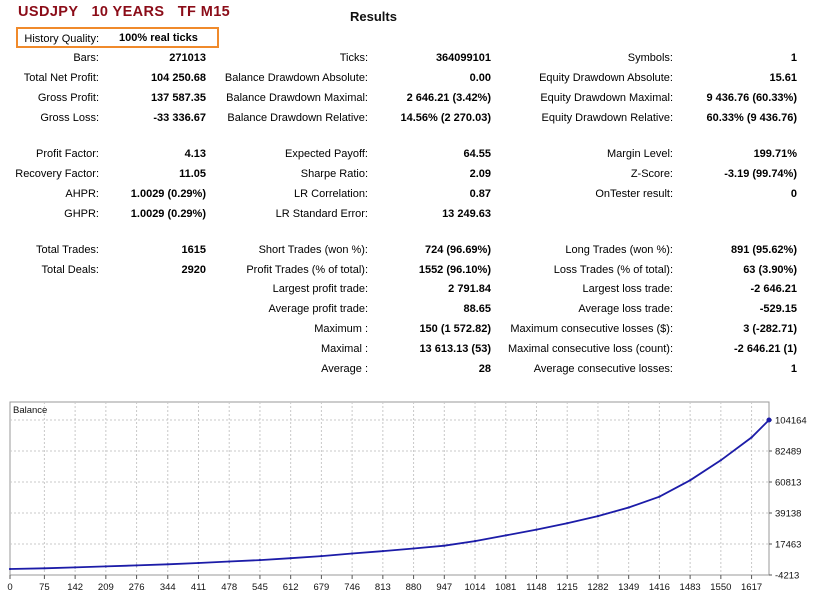 This screenshot has width=817, height=603. Describe the element at coordinates (591, 329) in the screenshot. I see `stat-label: Maximum consecutive losses ($):` at that location.